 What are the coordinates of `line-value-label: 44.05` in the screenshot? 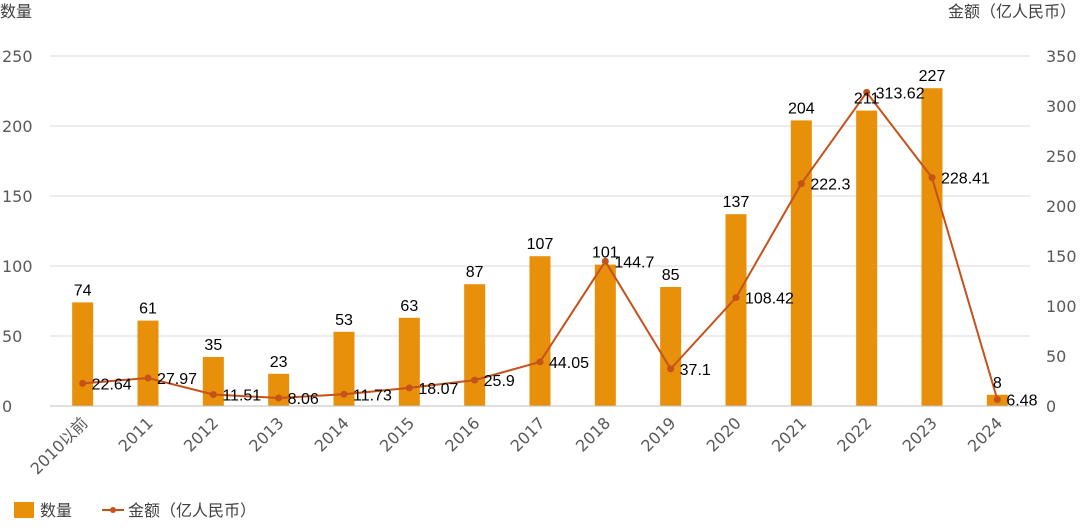 It's located at (569, 363).